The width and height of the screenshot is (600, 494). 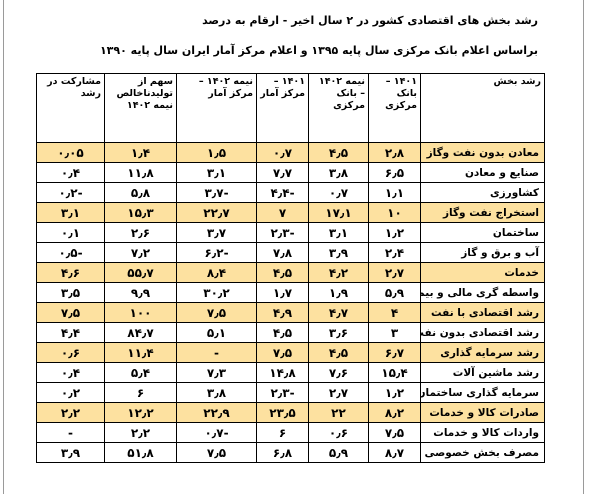 What do you see at coordinates (394, 452) in the screenshot?
I see `cell-cb-1401: ۸٫۷` at bounding box center [394, 452].